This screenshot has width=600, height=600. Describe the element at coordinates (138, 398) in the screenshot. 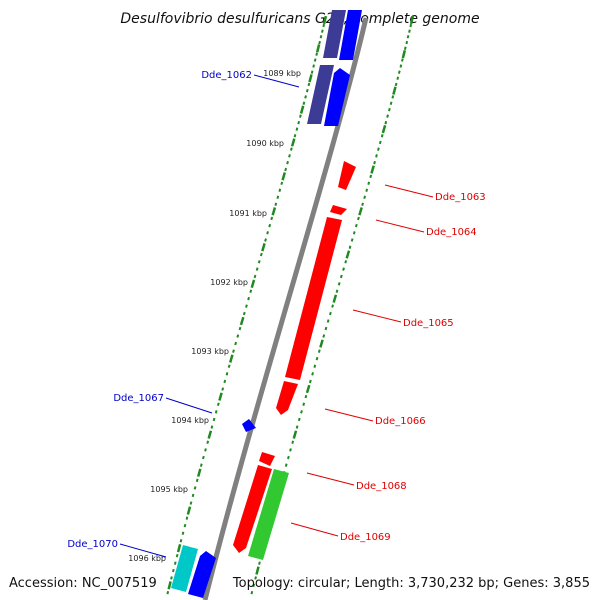

I see `gene-label-dde1067: Dde_1067` at that location.